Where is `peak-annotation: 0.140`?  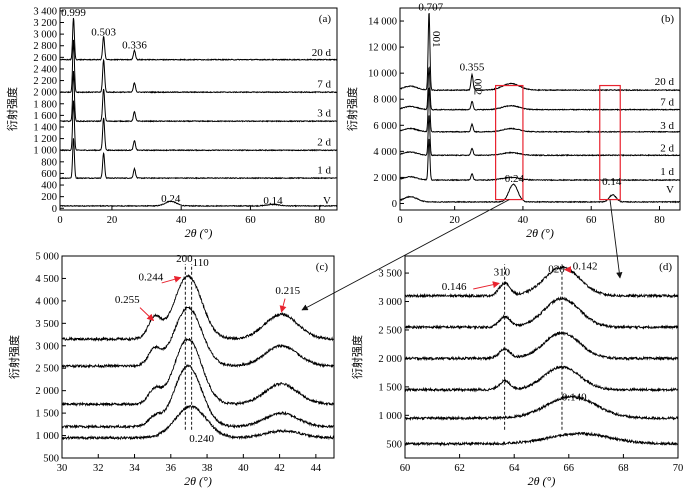 peak-annotation: 0.140 is located at coordinates (574, 398).